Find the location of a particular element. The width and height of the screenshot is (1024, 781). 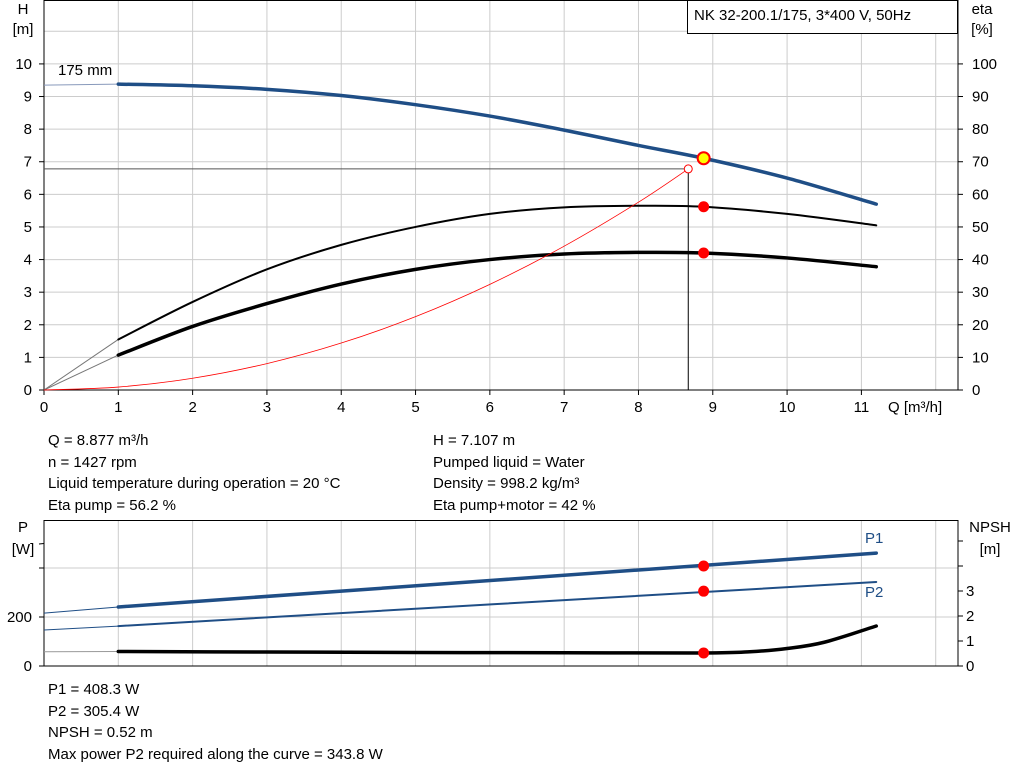

head-readout: H = 7.107 m is located at coordinates (474, 440).